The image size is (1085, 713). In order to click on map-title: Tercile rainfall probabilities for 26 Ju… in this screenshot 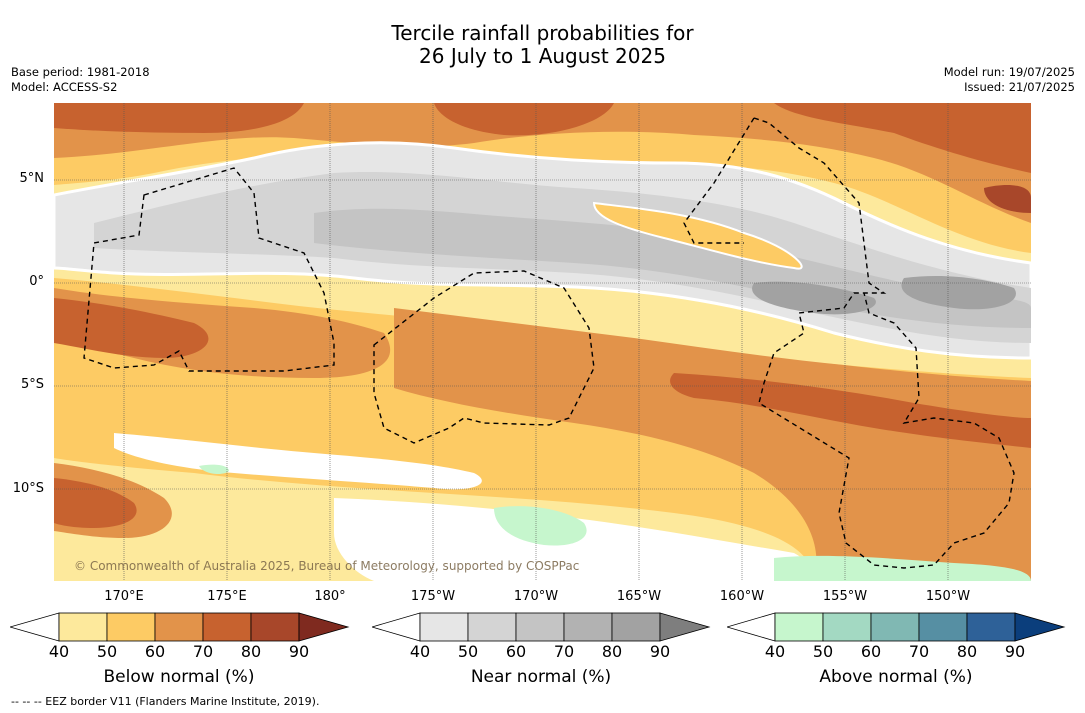, I will do `click(542, 45)`.